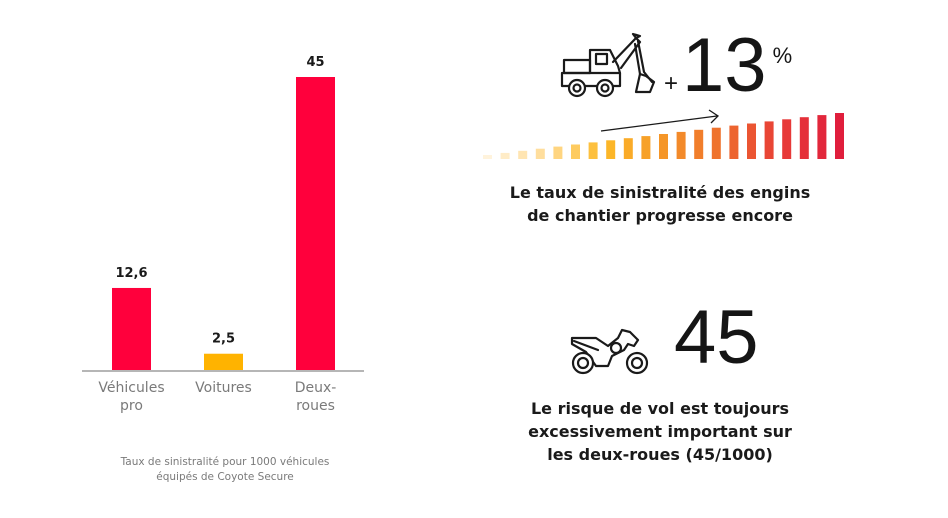 The image size is (948, 518). I want to click on category-label: Voitures, so click(223, 388).